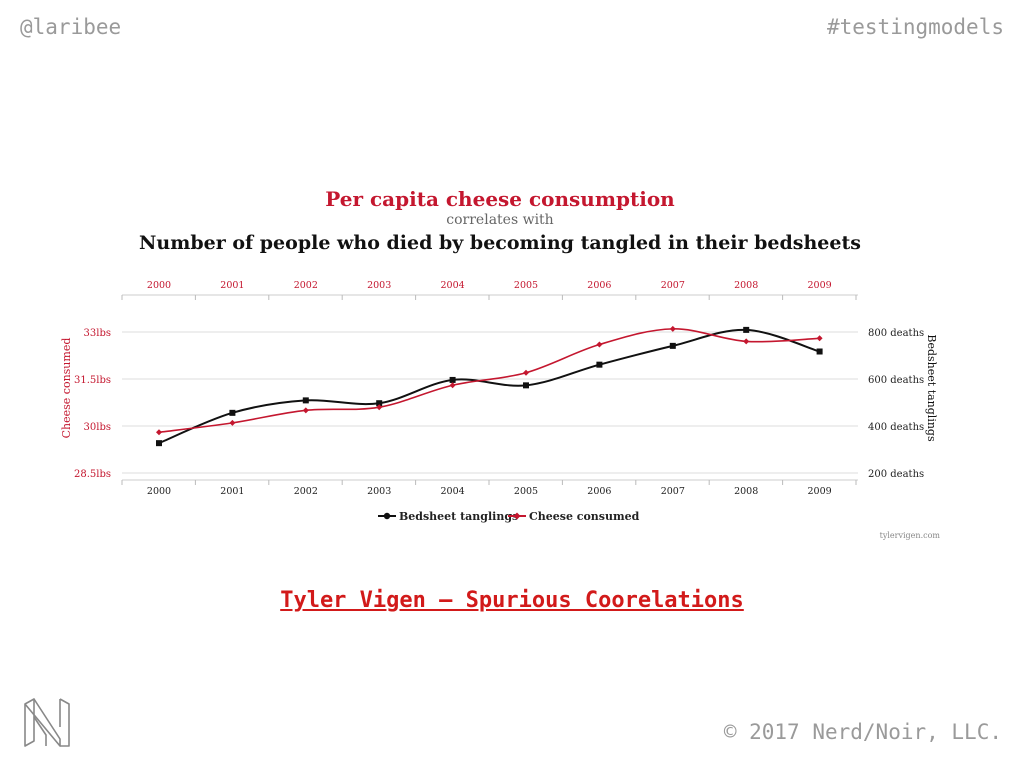 This screenshot has width=1024, height=768. What do you see at coordinates (71, 27) in the screenshot?
I see `twitter-handle: @laribee` at bounding box center [71, 27].